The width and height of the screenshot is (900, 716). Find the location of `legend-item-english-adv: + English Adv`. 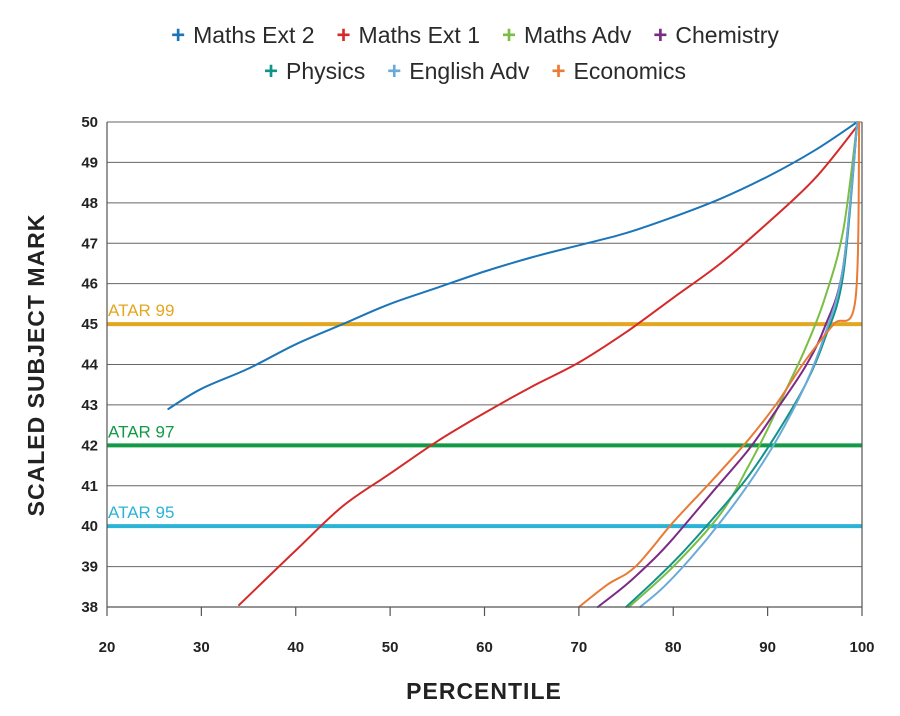

legend-item-english-adv: + English Adv is located at coordinates (458, 71).